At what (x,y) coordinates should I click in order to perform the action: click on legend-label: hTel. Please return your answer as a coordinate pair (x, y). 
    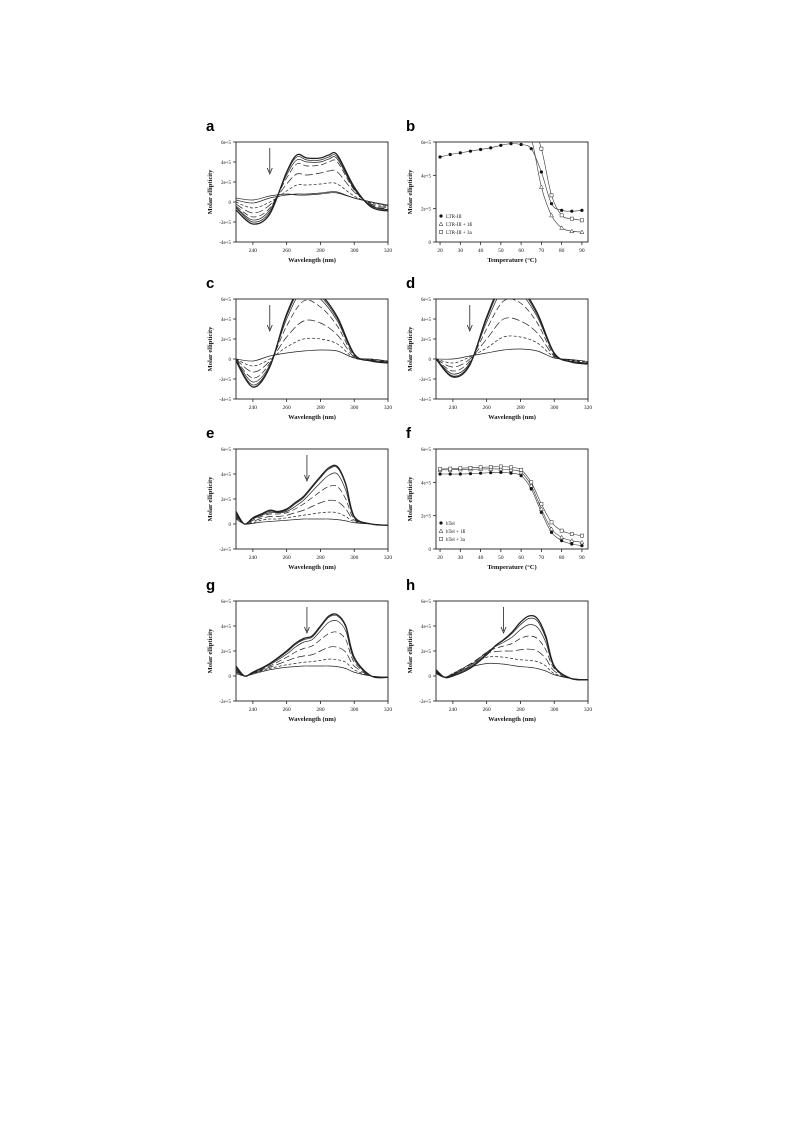
    Looking at the image, I should click on (450, 524).